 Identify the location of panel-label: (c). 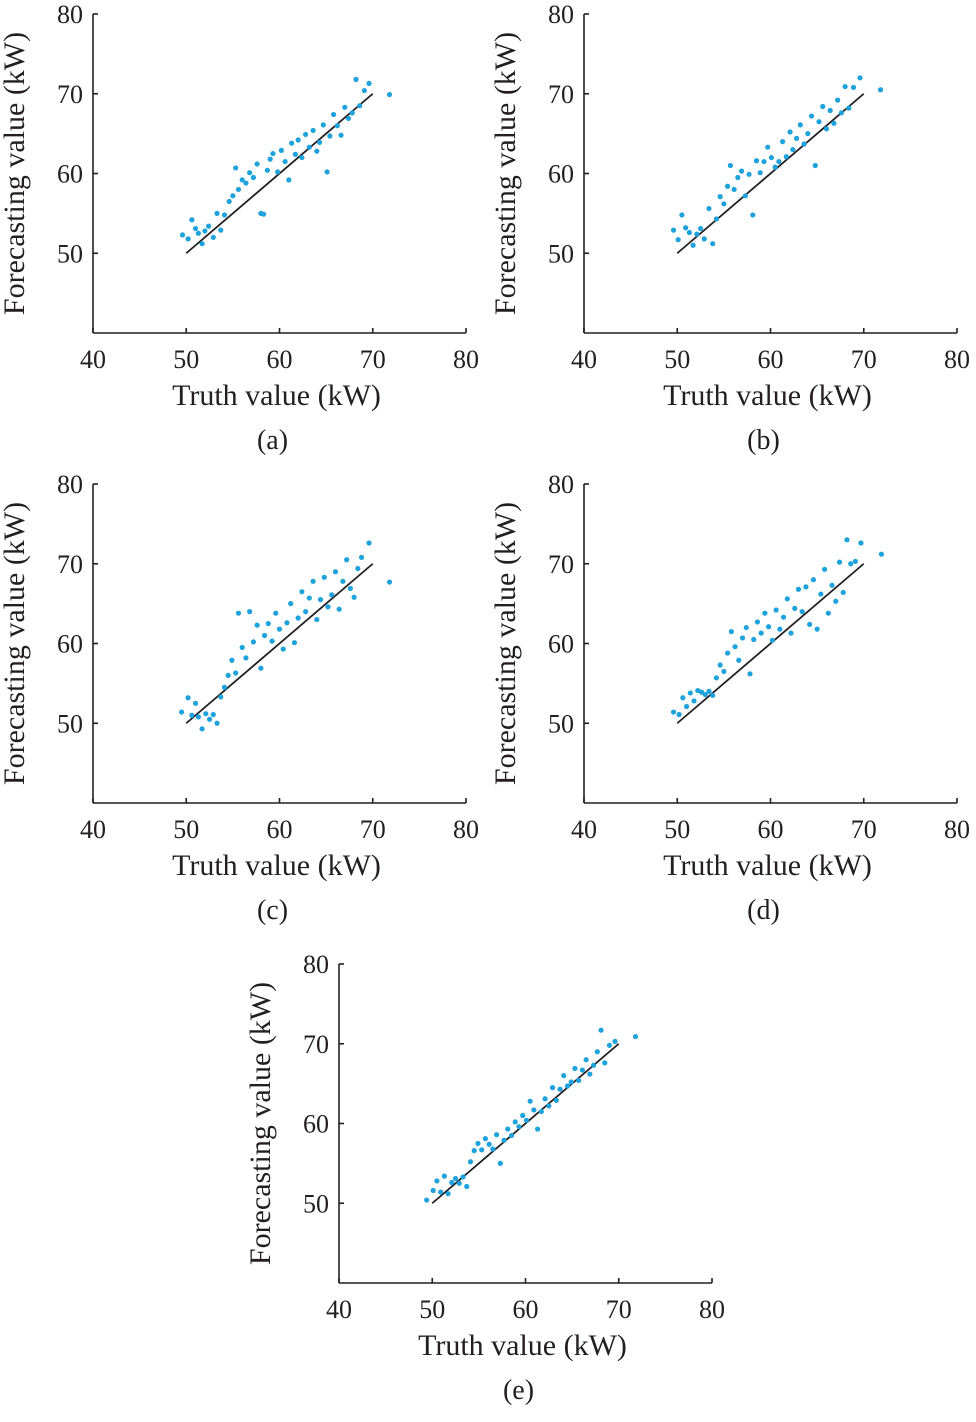
(272, 910).